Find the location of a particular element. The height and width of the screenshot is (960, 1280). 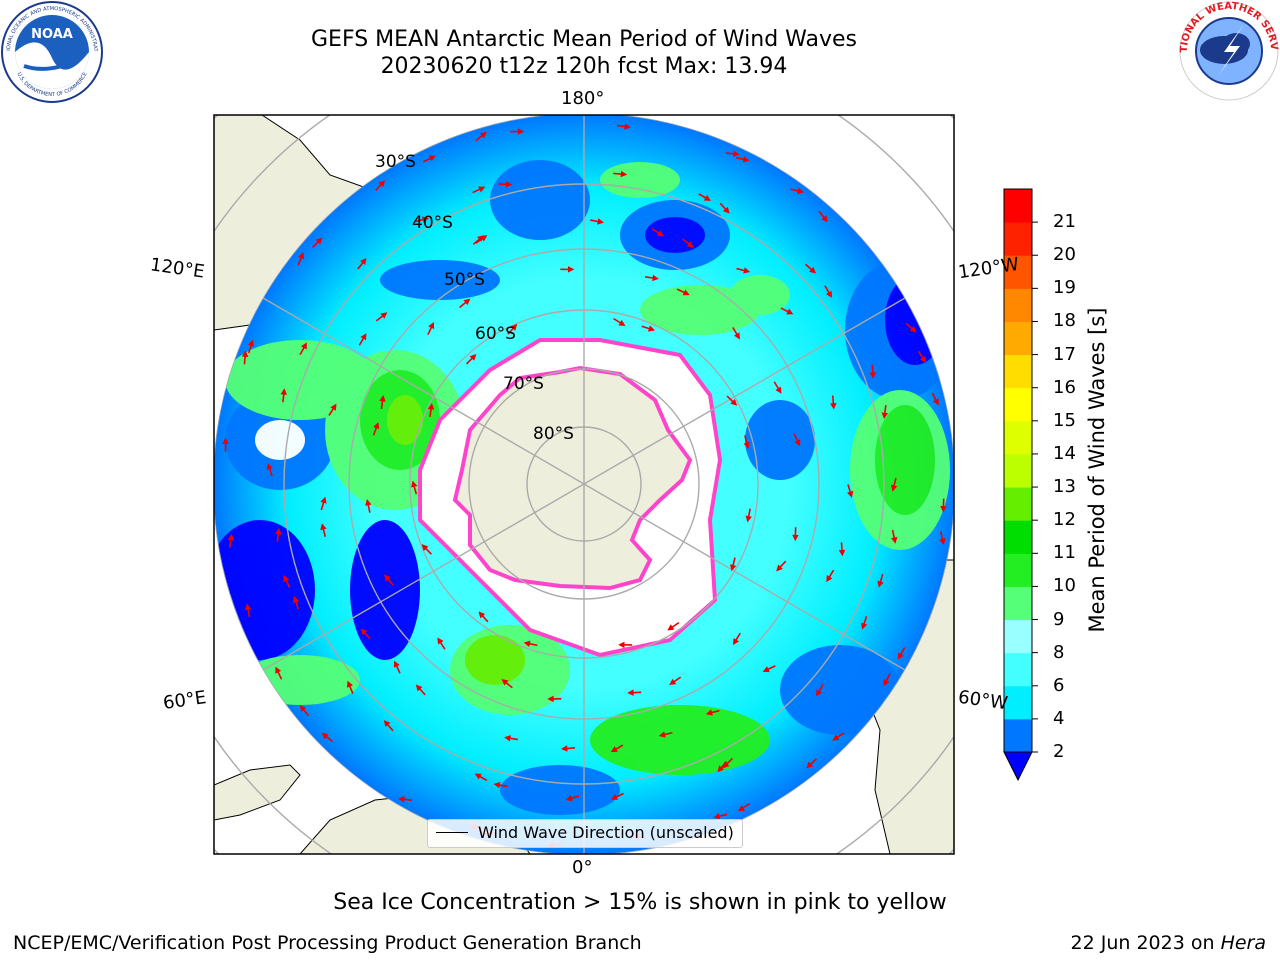

colorbar-tick-label: 8 is located at coordinates (1059, 652).